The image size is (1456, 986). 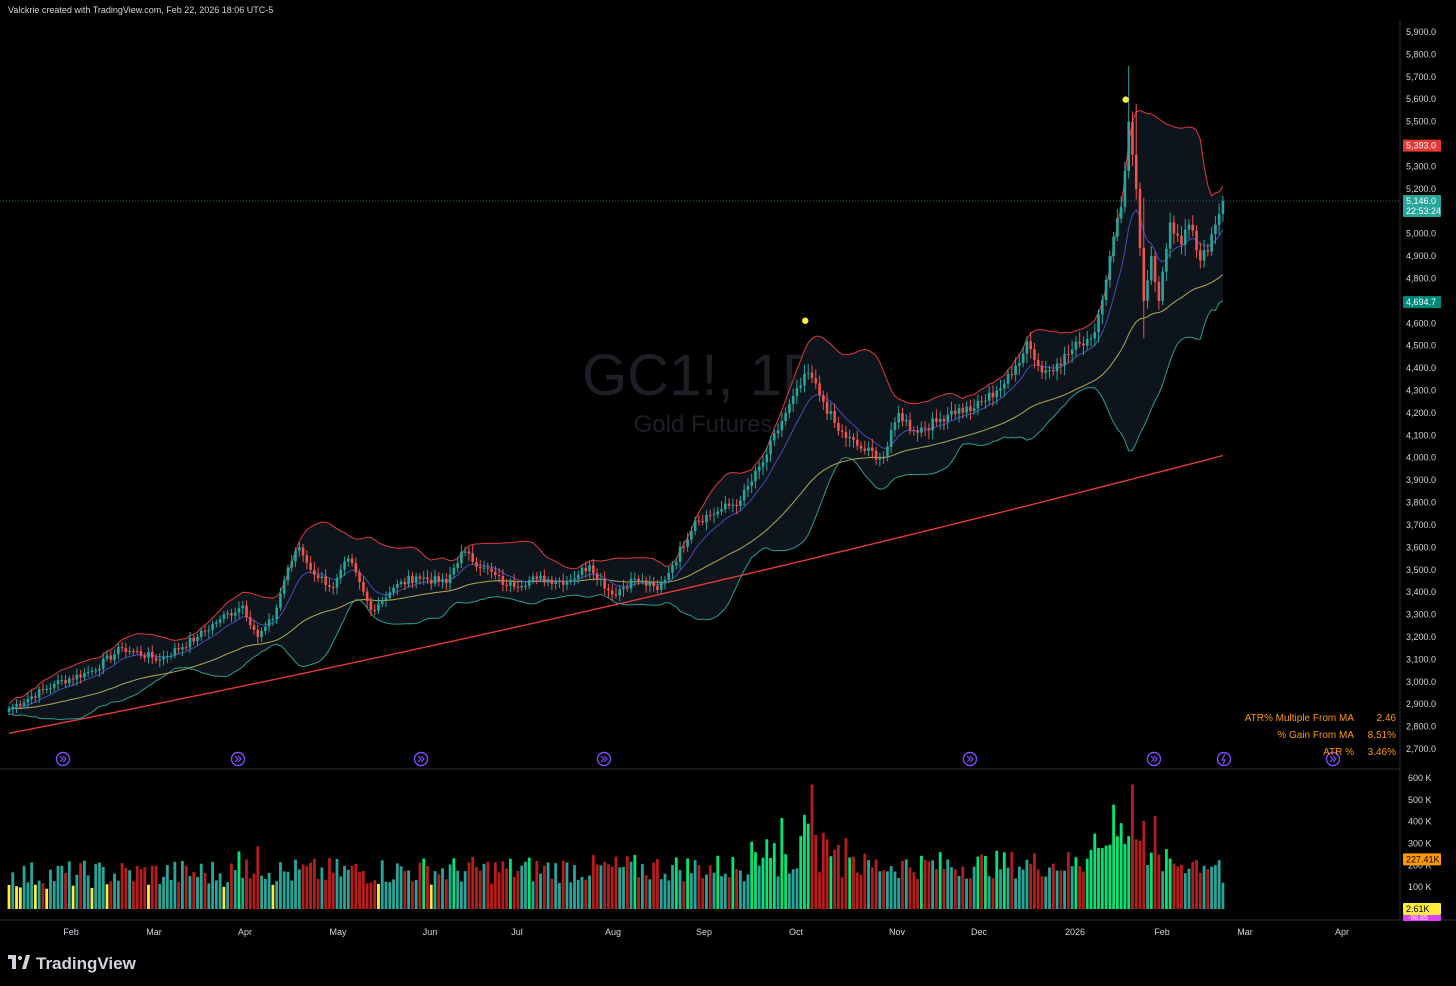 I want to click on time-tick-label: Feb, so click(x=1162, y=932).